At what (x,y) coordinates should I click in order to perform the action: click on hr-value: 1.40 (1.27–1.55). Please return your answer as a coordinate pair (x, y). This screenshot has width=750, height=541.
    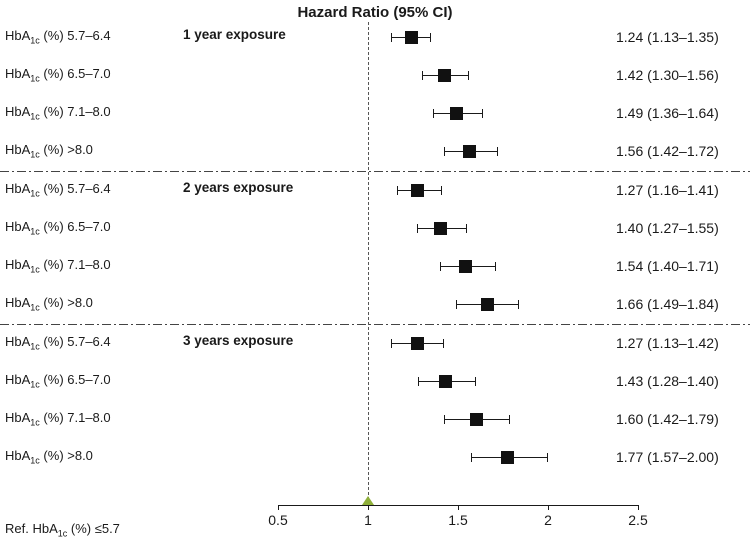
    Looking at the image, I should click on (667, 228).